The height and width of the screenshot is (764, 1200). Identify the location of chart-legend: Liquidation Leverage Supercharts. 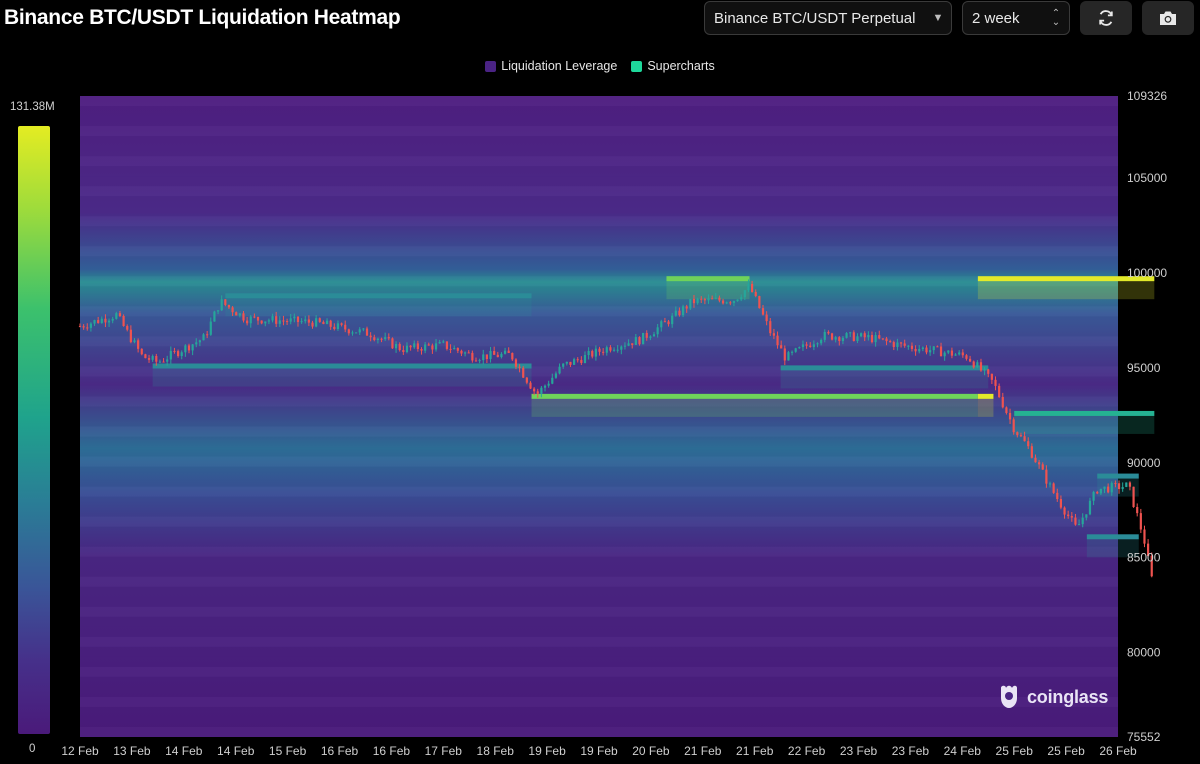
(600, 66).